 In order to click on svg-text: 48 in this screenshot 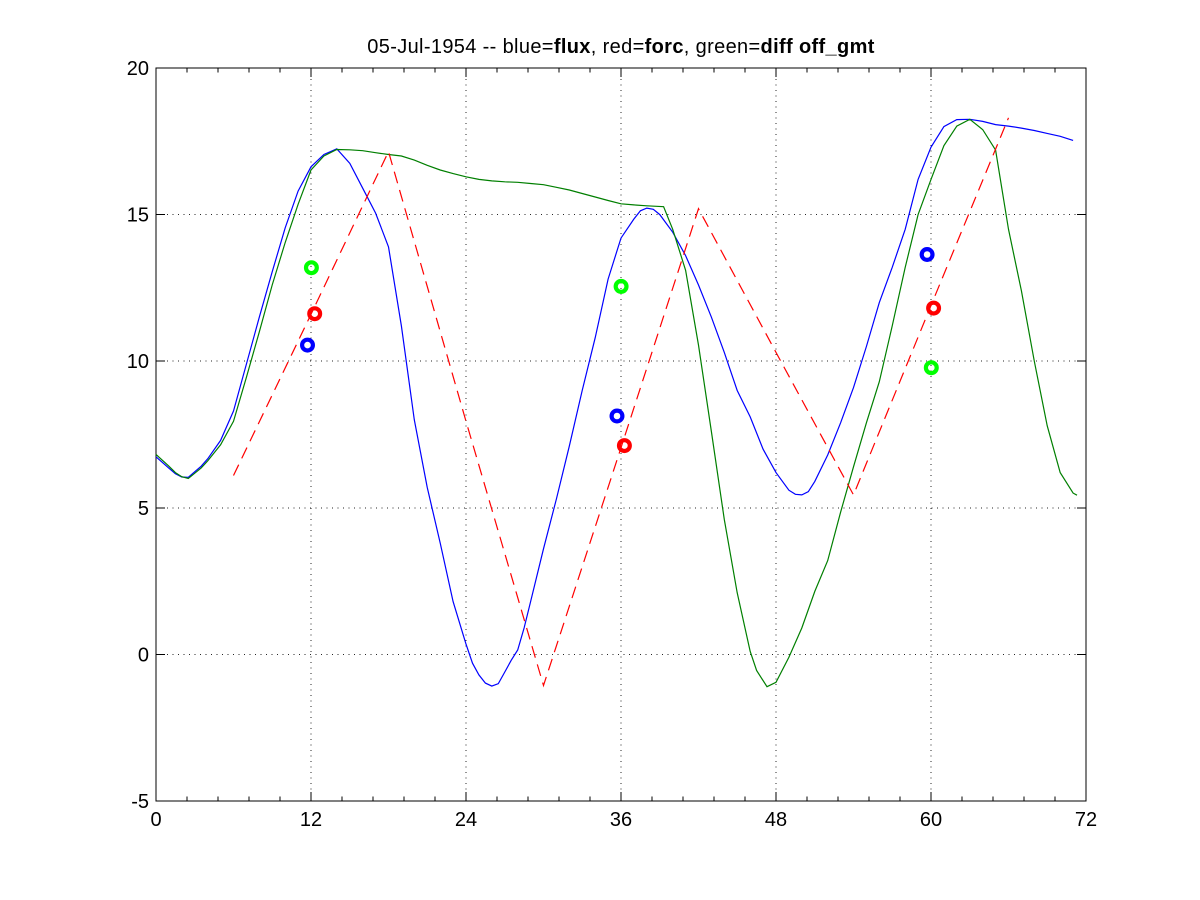, I will do `click(776, 820)`.